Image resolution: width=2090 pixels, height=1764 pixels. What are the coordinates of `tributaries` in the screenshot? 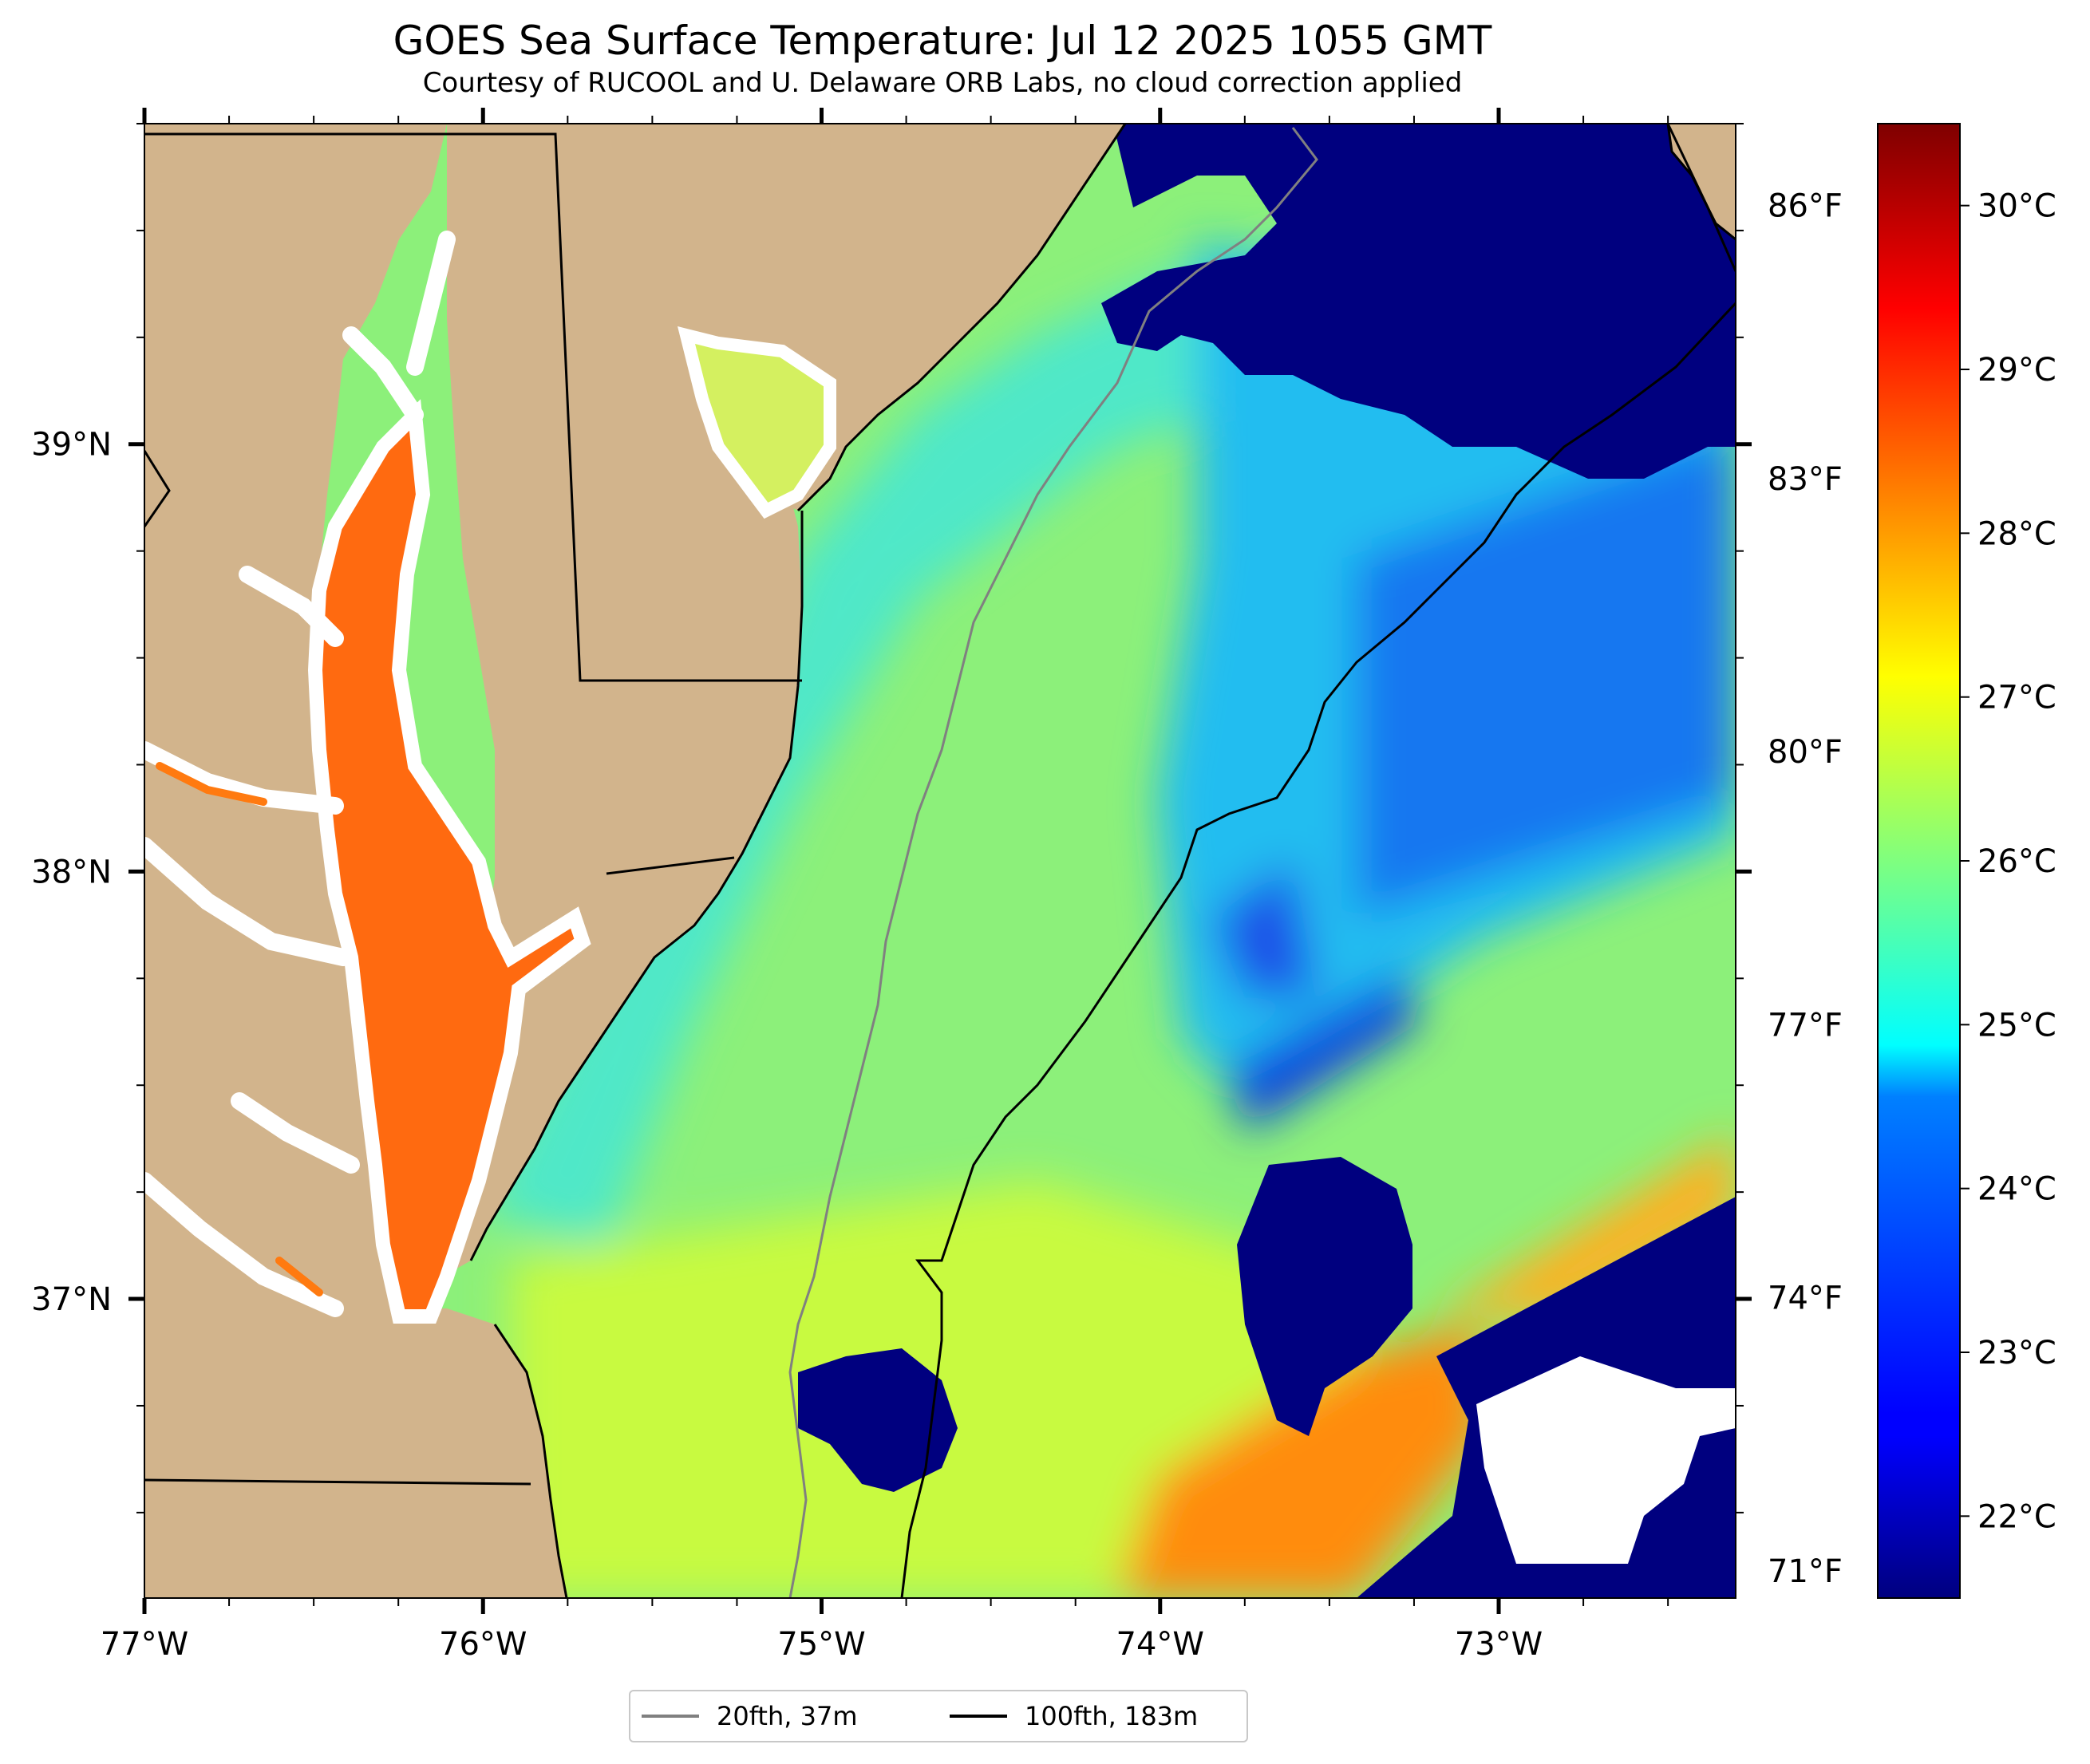 It's located at (300, 774).